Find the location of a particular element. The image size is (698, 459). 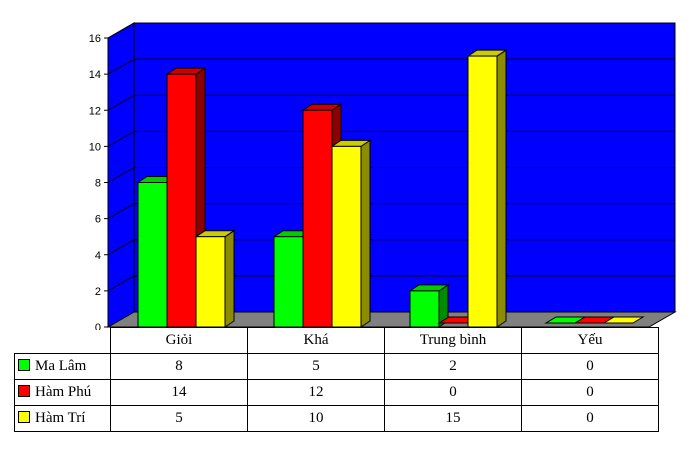

table-cell: 14 is located at coordinates (179, 392).